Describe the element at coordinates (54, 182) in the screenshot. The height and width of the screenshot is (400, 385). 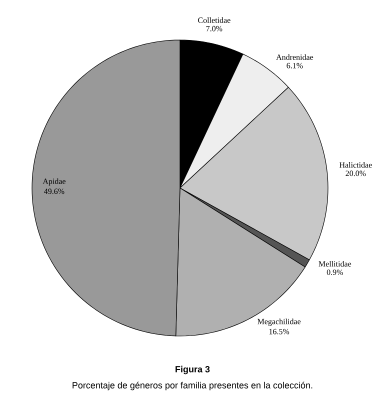
I see `slice-label: Apidae` at that location.